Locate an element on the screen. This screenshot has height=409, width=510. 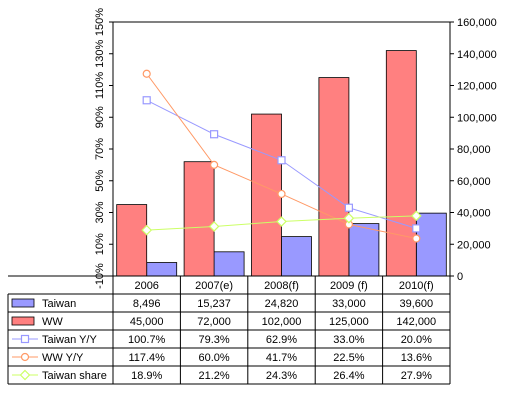
right-axis-tick-label: 140,000 is located at coordinates (477, 55).